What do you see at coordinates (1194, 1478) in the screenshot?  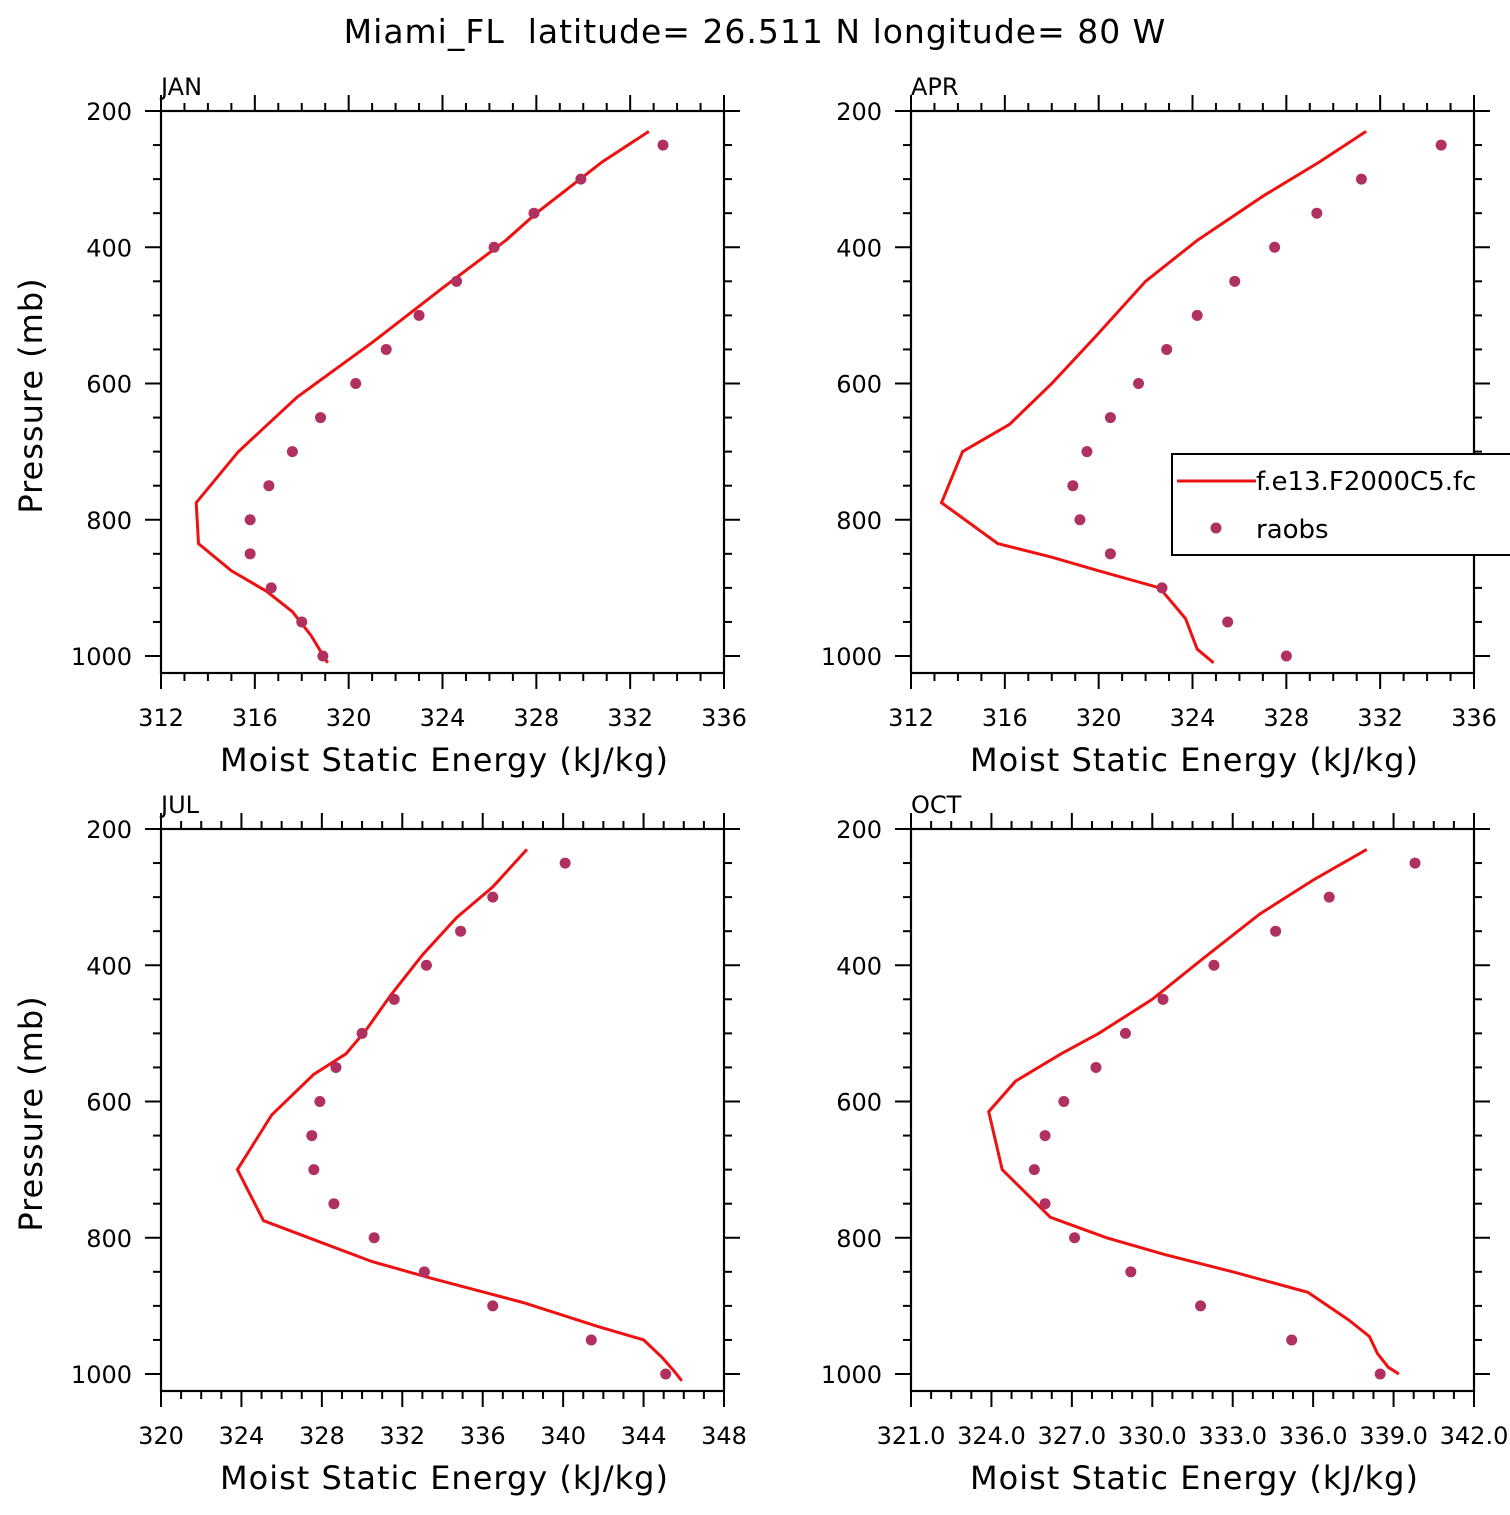 I see `x-axis-title: Moist Static Energy (kJ/kg)` at bounding box center [1194, 1478].